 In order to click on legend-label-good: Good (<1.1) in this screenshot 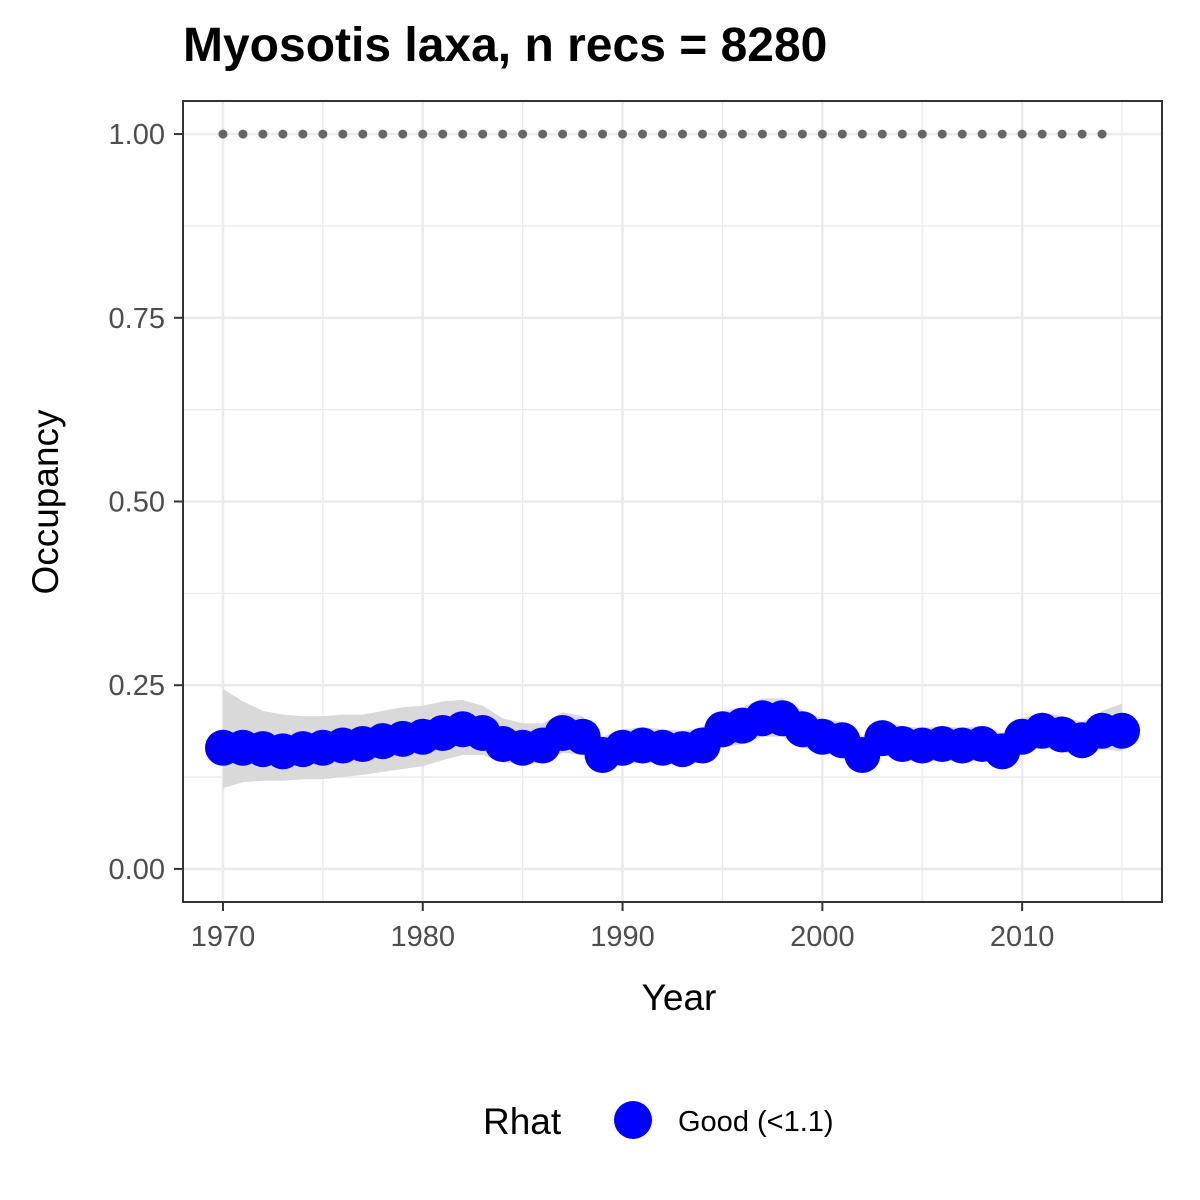, I will do `click(756, 1122)`.